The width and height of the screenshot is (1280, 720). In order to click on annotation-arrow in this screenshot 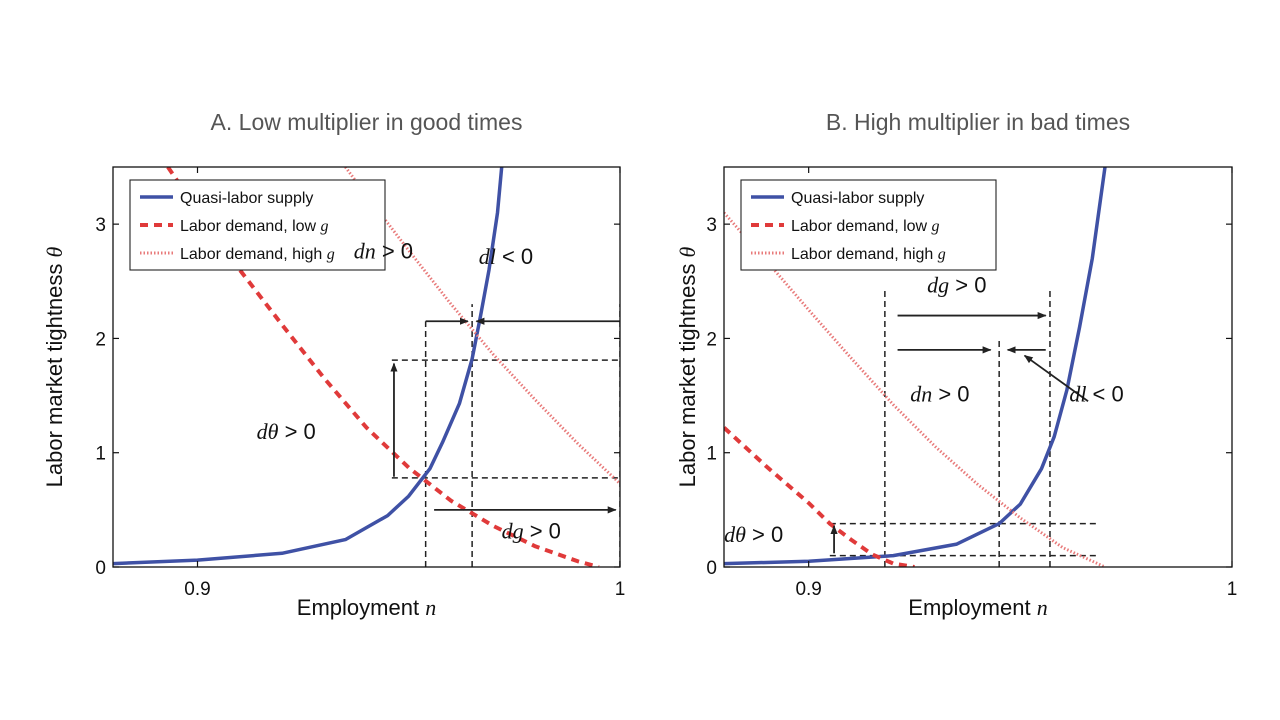, I will do `click(1056, 378)`.